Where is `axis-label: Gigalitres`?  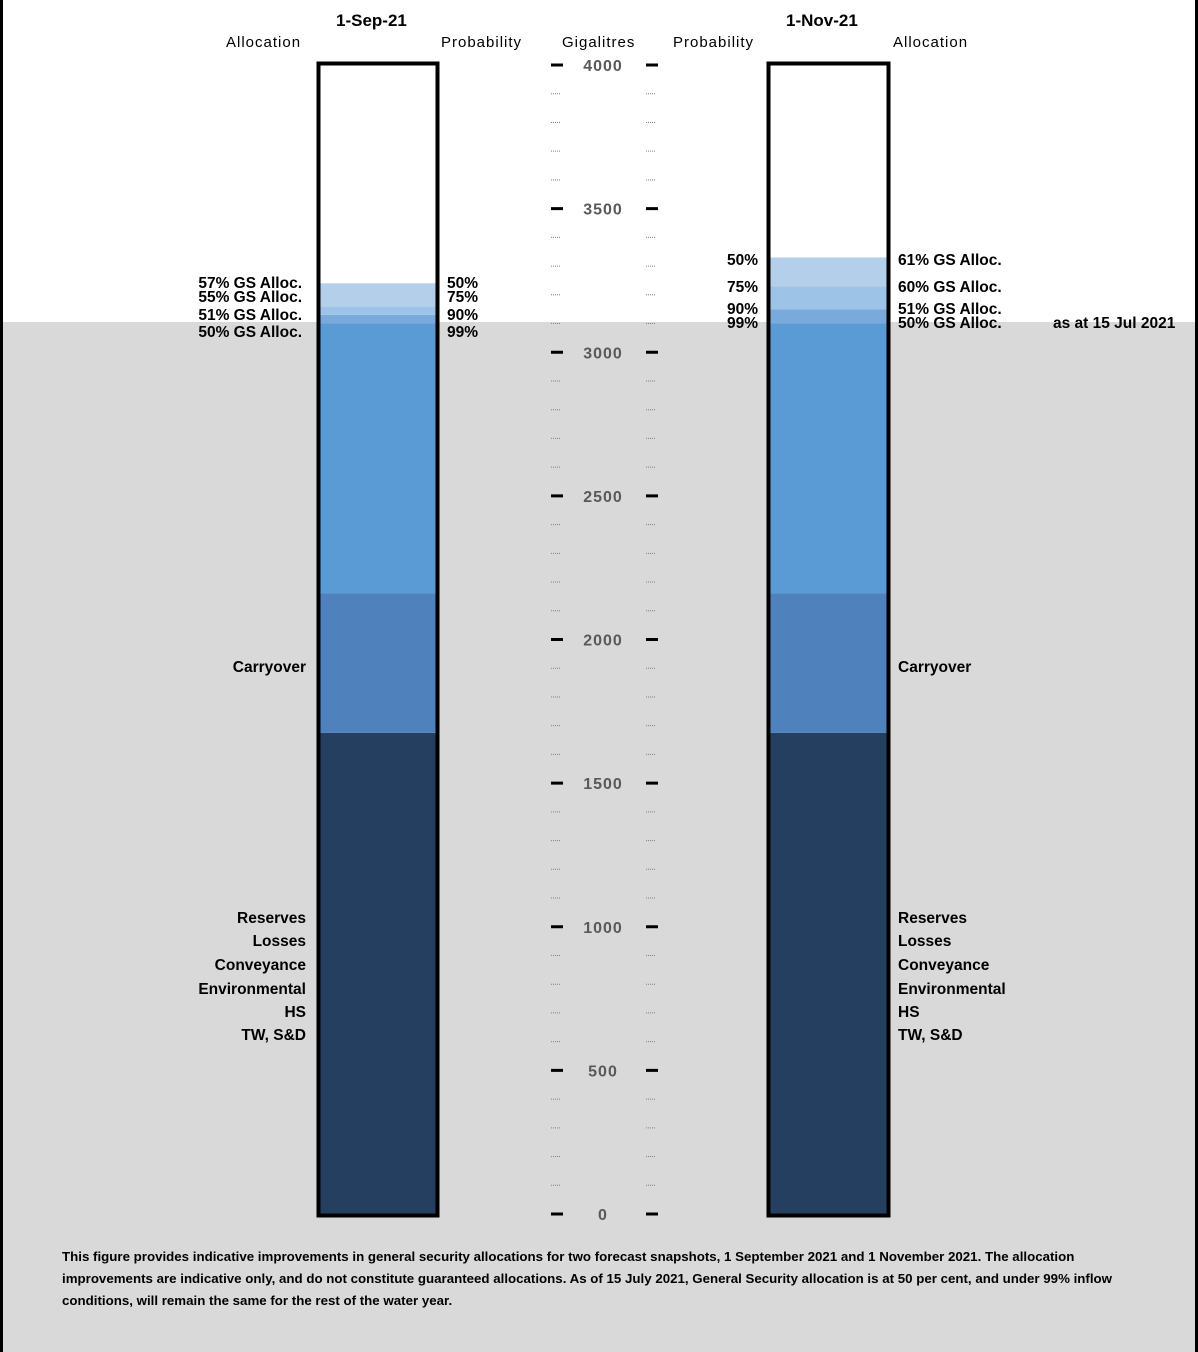
axis-label: Gigalitres is located at coordinates (599, 42).